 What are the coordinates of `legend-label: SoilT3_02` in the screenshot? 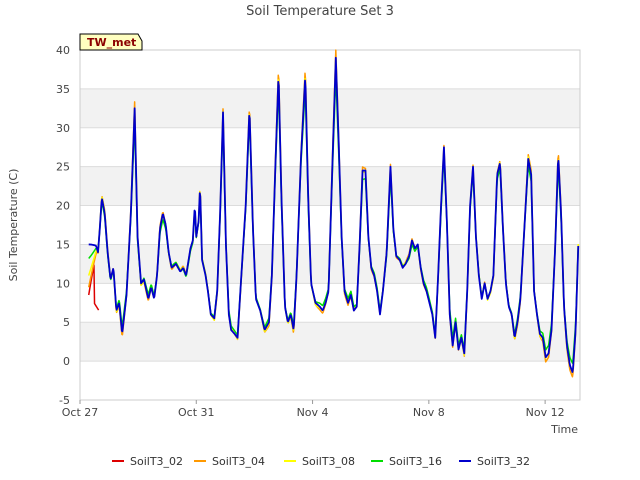 It's located at (156, 461).